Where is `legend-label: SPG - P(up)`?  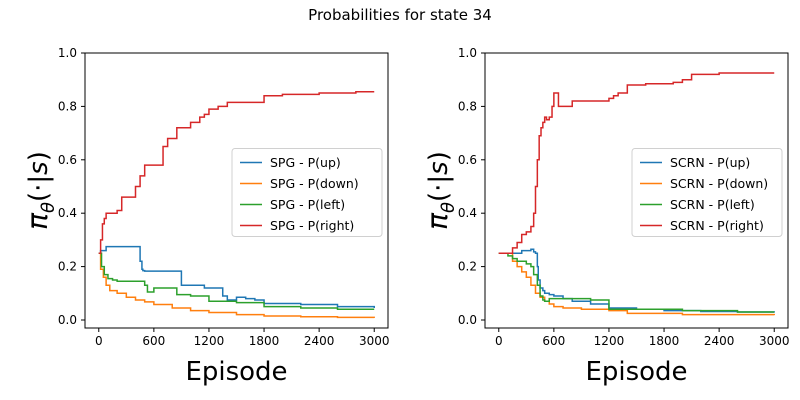 legend-label: SPG - P(up) is located at coordinates (305, 162).